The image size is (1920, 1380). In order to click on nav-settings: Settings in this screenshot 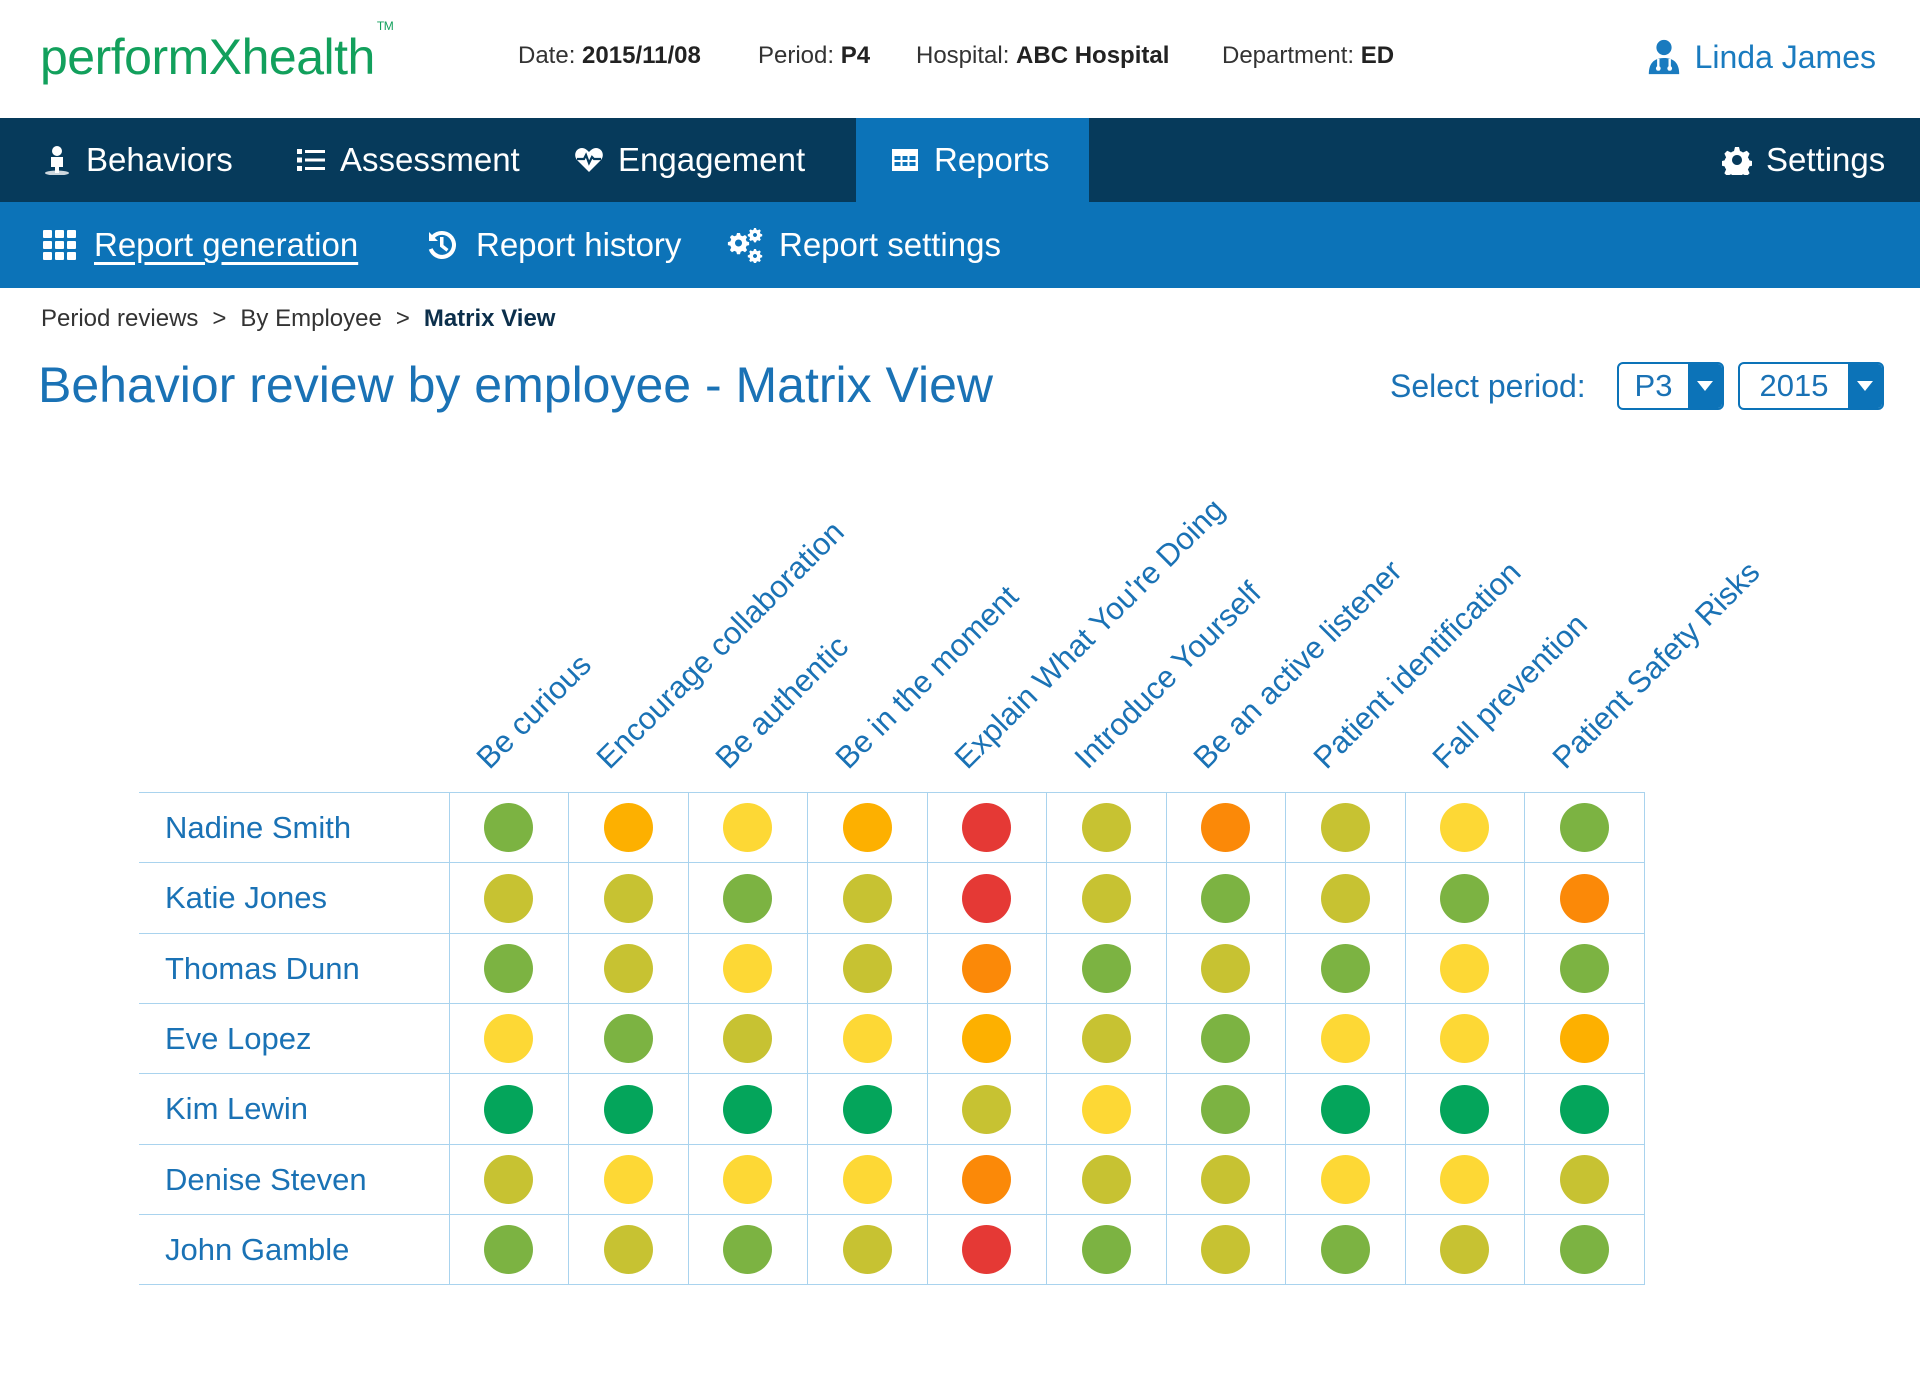, I will do `click(1803, 160)`.